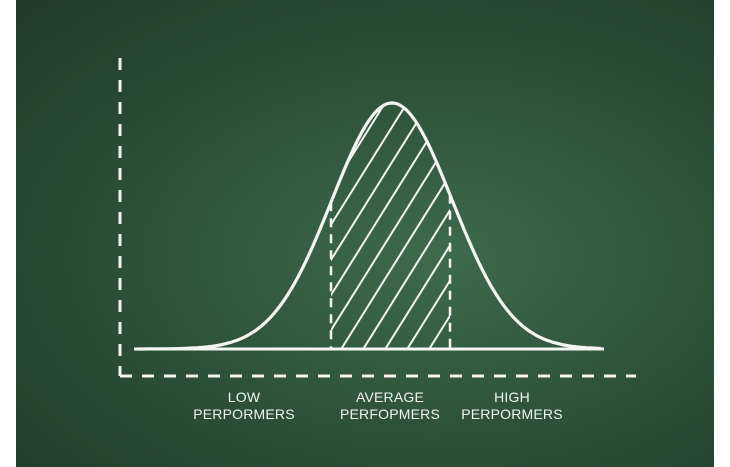 Image resolution: width=730 pixels, height=467 pixels. I want to click on average-performers-label: AVERAGE PERFOPMERS, so click(389, 405).